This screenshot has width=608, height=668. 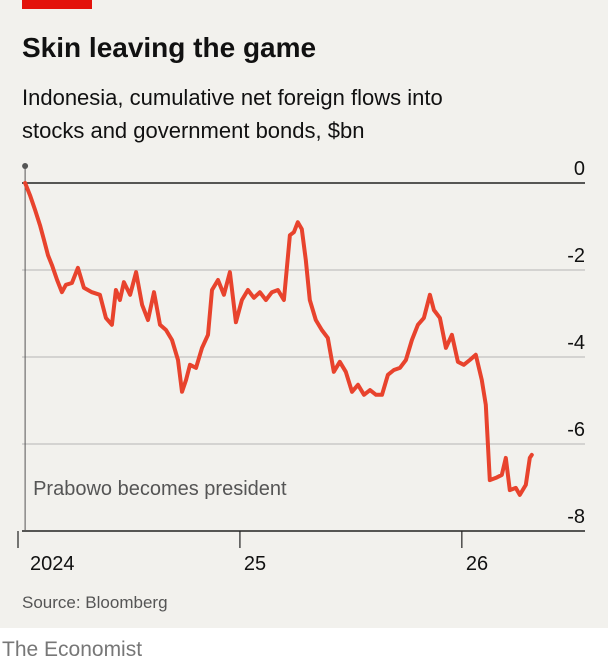 What do you see at coordinates (95, 602) in the screenshot?
I see `source: Source: Bloomberg` at bounding box center [95, 602].